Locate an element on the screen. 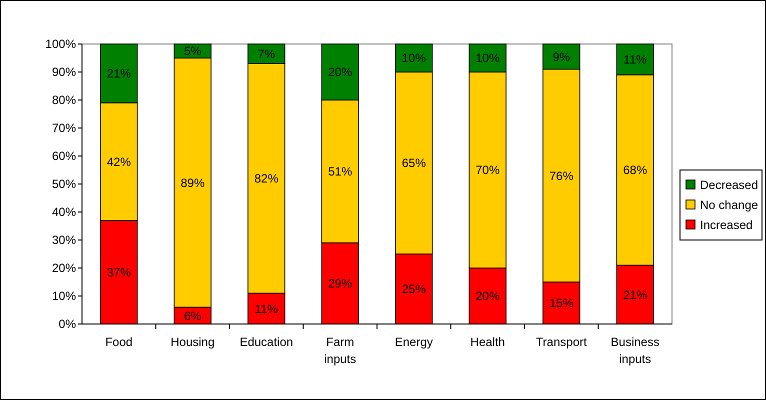 This screenshot has height=400, width=766. x-tick-label: Housing is located at coordinates (192, 342).